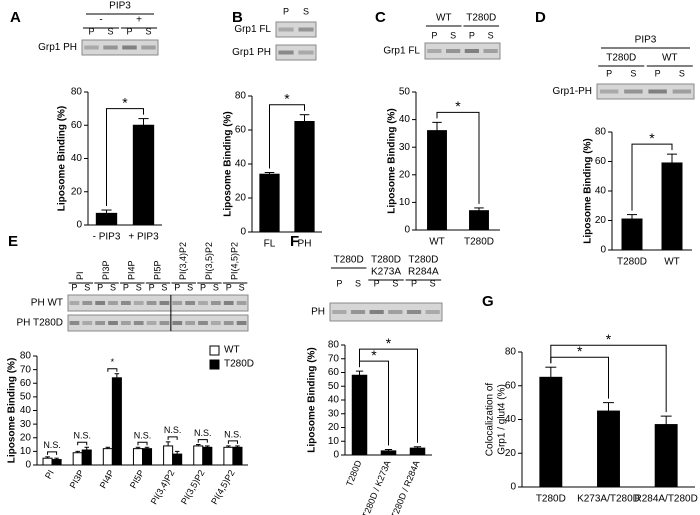  I want to click on column-label: +, so click(139, 20).